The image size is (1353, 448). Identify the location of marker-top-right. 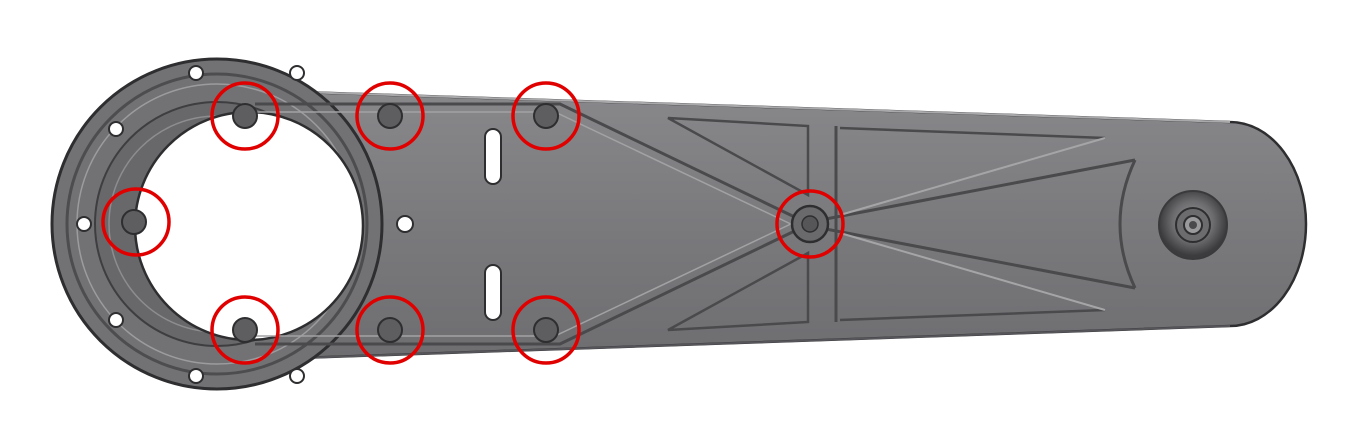
(546, 116).